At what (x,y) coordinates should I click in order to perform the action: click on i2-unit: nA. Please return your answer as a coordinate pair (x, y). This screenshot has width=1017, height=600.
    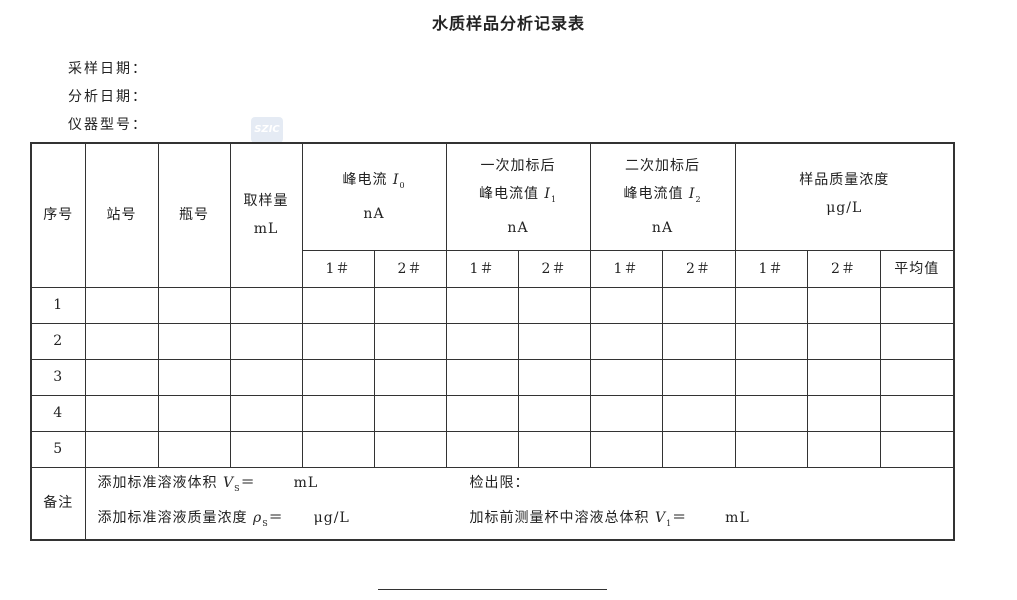
    Looking at the image, I should click on (662, 227).